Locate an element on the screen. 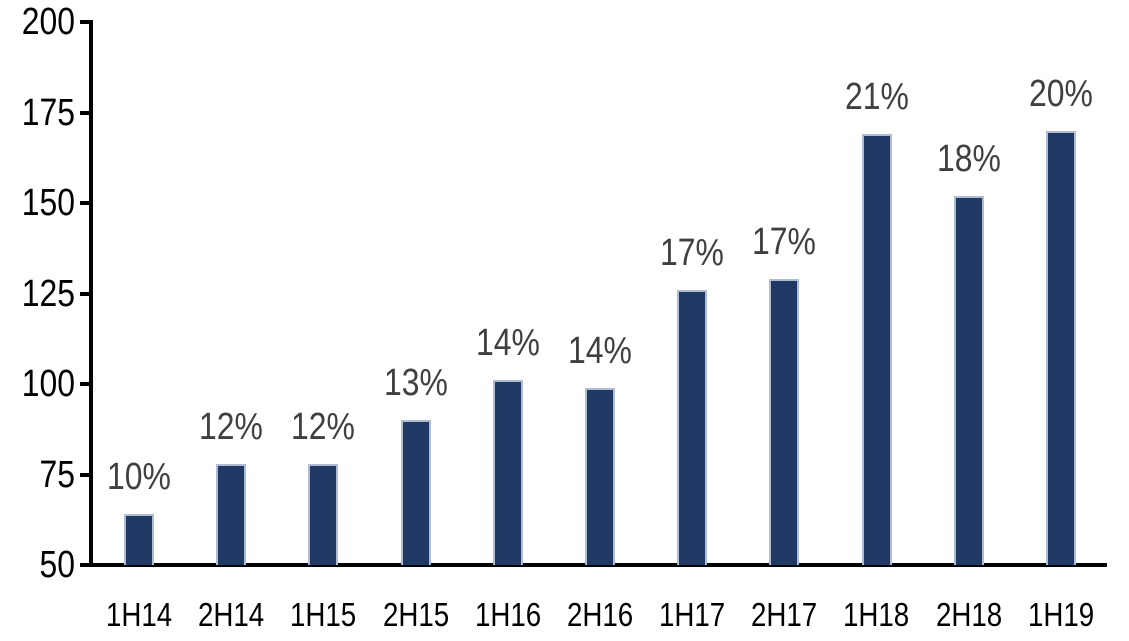 Image resolution: width=1129 pixels, height=641 pixels. bar-value-label: 10% is located at coordinates (139, 477).